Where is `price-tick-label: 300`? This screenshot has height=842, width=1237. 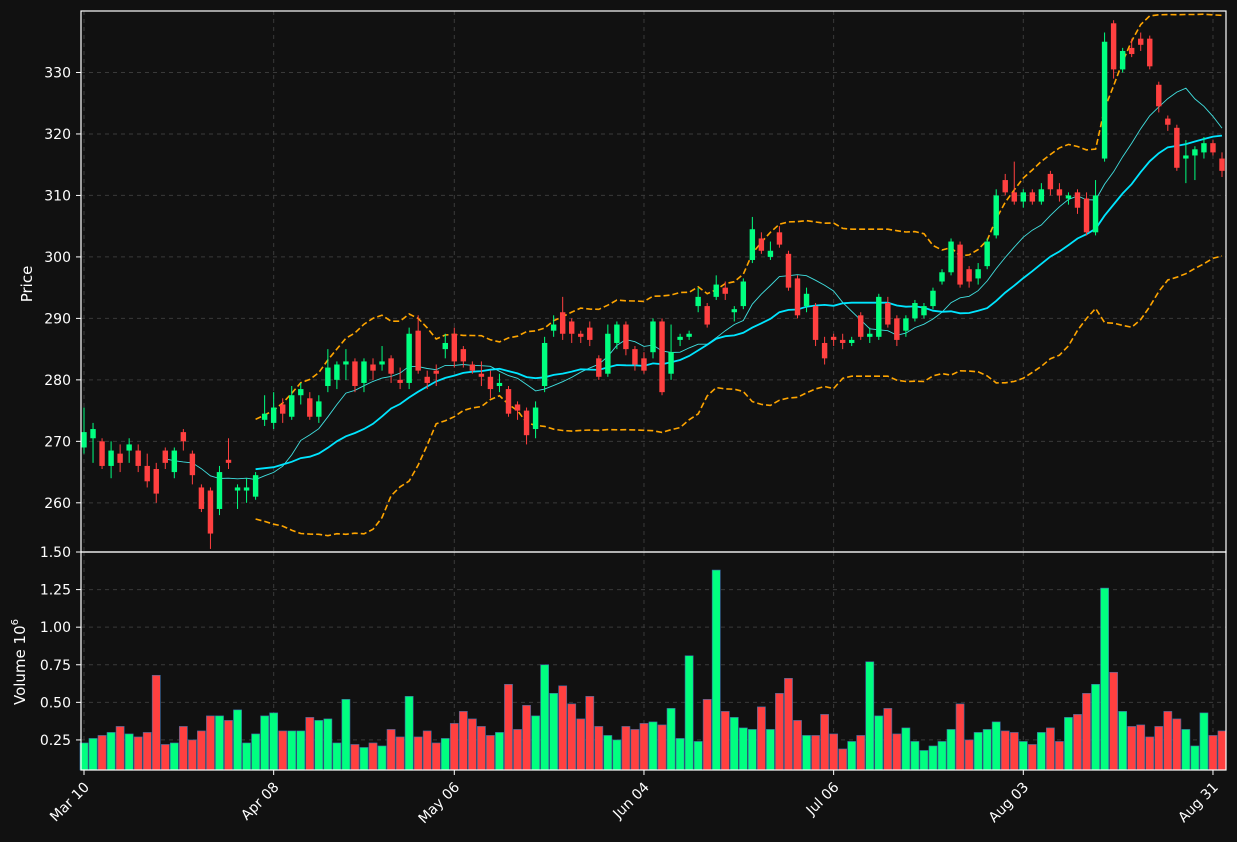
price-tick-label: 300 is located at coordinates (57, 258).